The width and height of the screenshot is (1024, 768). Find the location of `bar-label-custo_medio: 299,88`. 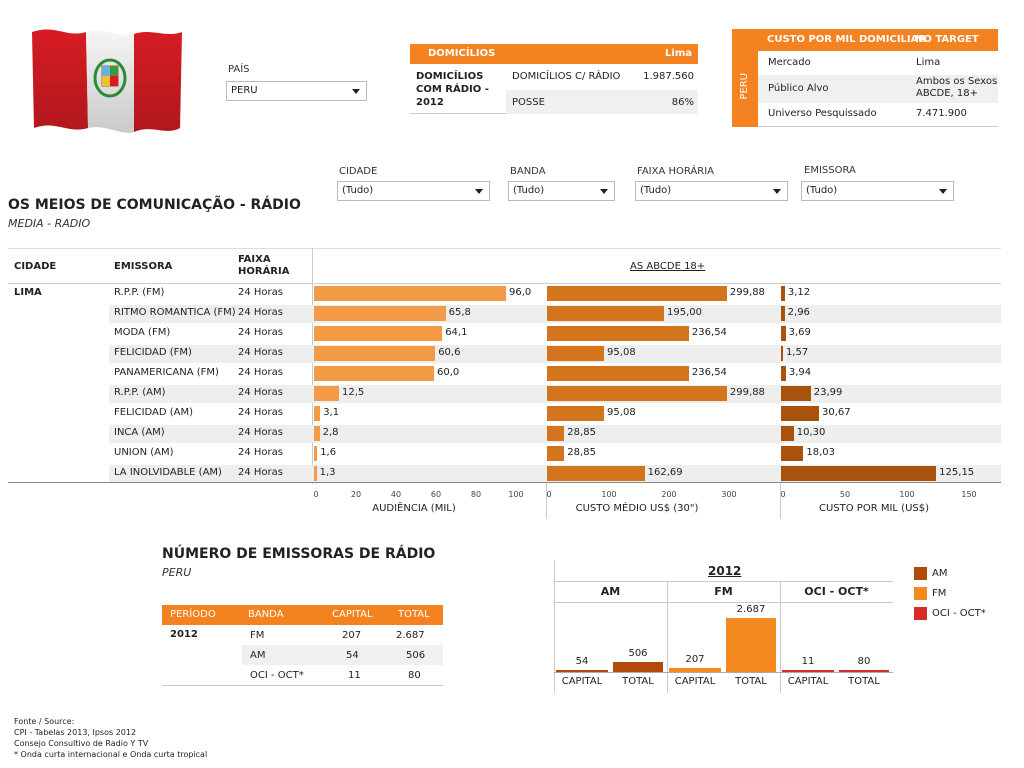

bar-label-custo_medio: 299,88 is located at coordinates (747, 292).